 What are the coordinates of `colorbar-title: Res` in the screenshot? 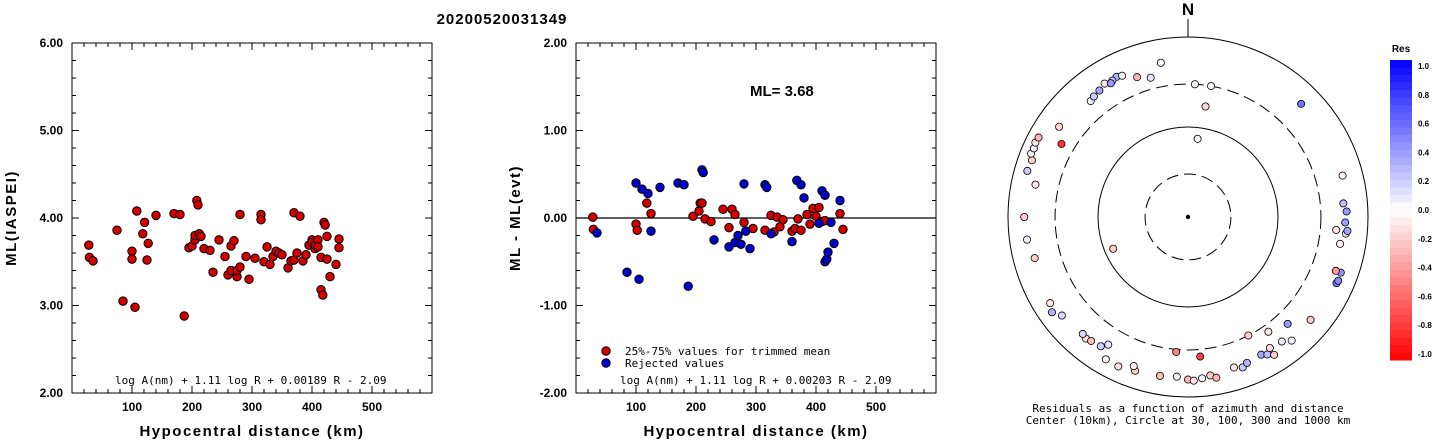 It's located at (1401, 49).